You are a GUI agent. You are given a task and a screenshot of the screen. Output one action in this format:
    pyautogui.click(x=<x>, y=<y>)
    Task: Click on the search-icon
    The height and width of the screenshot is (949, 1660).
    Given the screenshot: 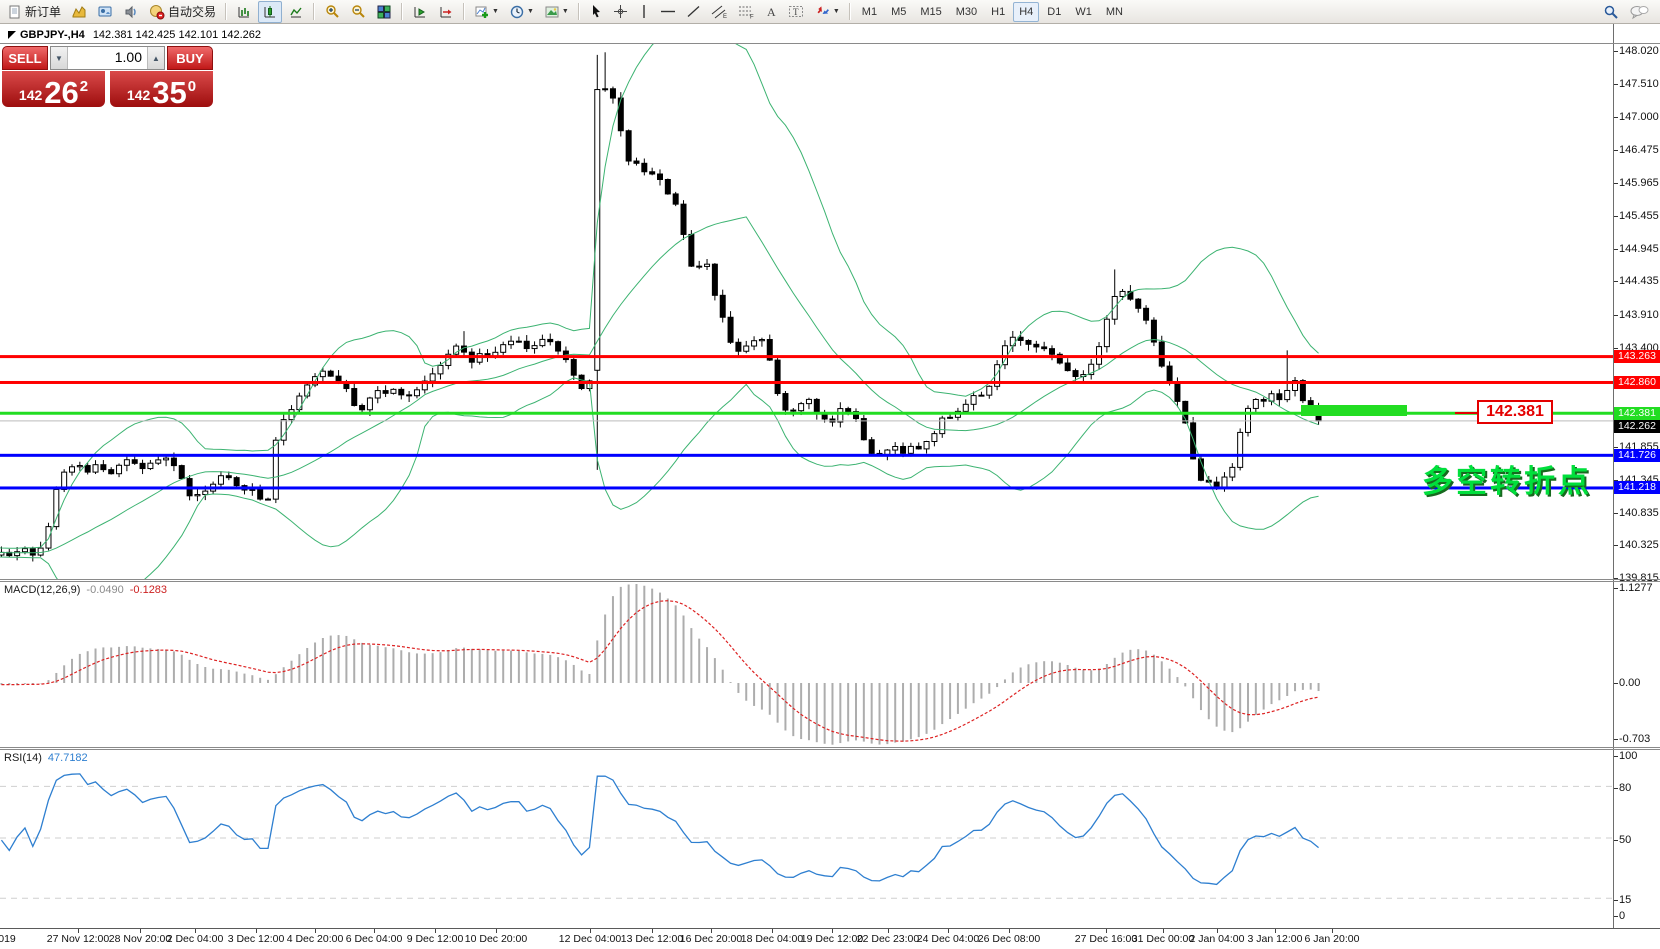 What is the action you would take?
    pyautogui.click(x=1611, y=12)
    